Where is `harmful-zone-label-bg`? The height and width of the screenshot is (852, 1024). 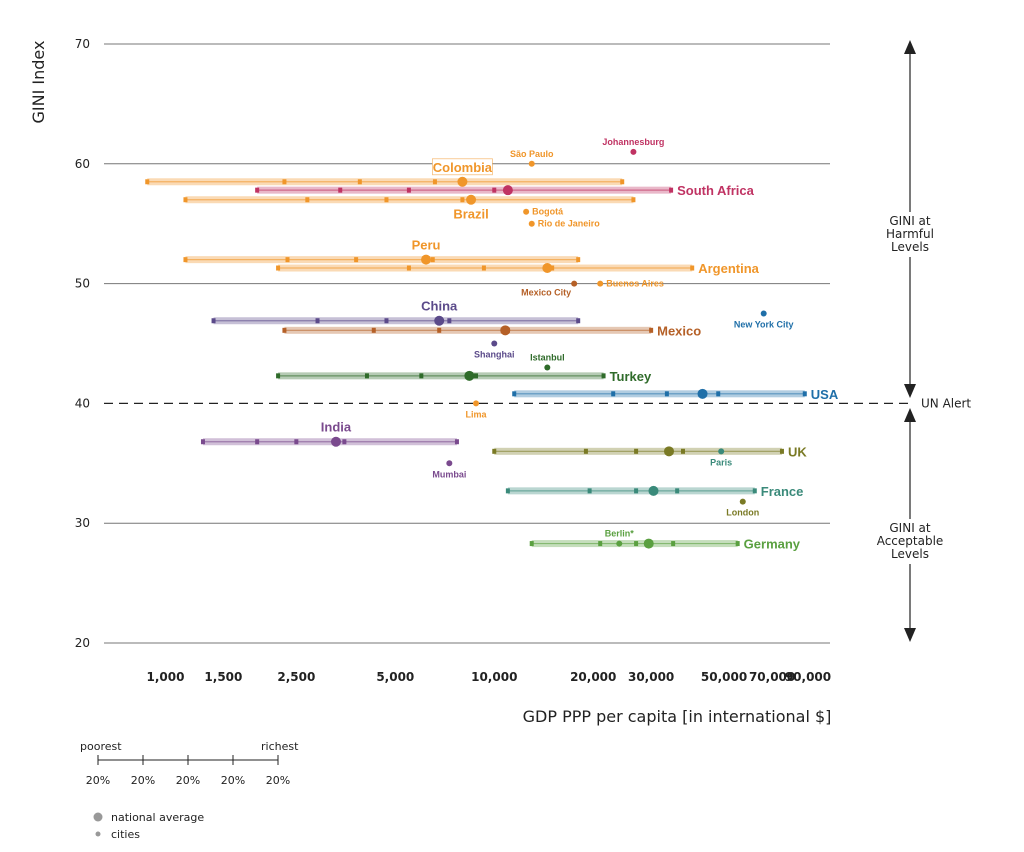
harmful-zone-label-bg is located at coordinates (910, 234).